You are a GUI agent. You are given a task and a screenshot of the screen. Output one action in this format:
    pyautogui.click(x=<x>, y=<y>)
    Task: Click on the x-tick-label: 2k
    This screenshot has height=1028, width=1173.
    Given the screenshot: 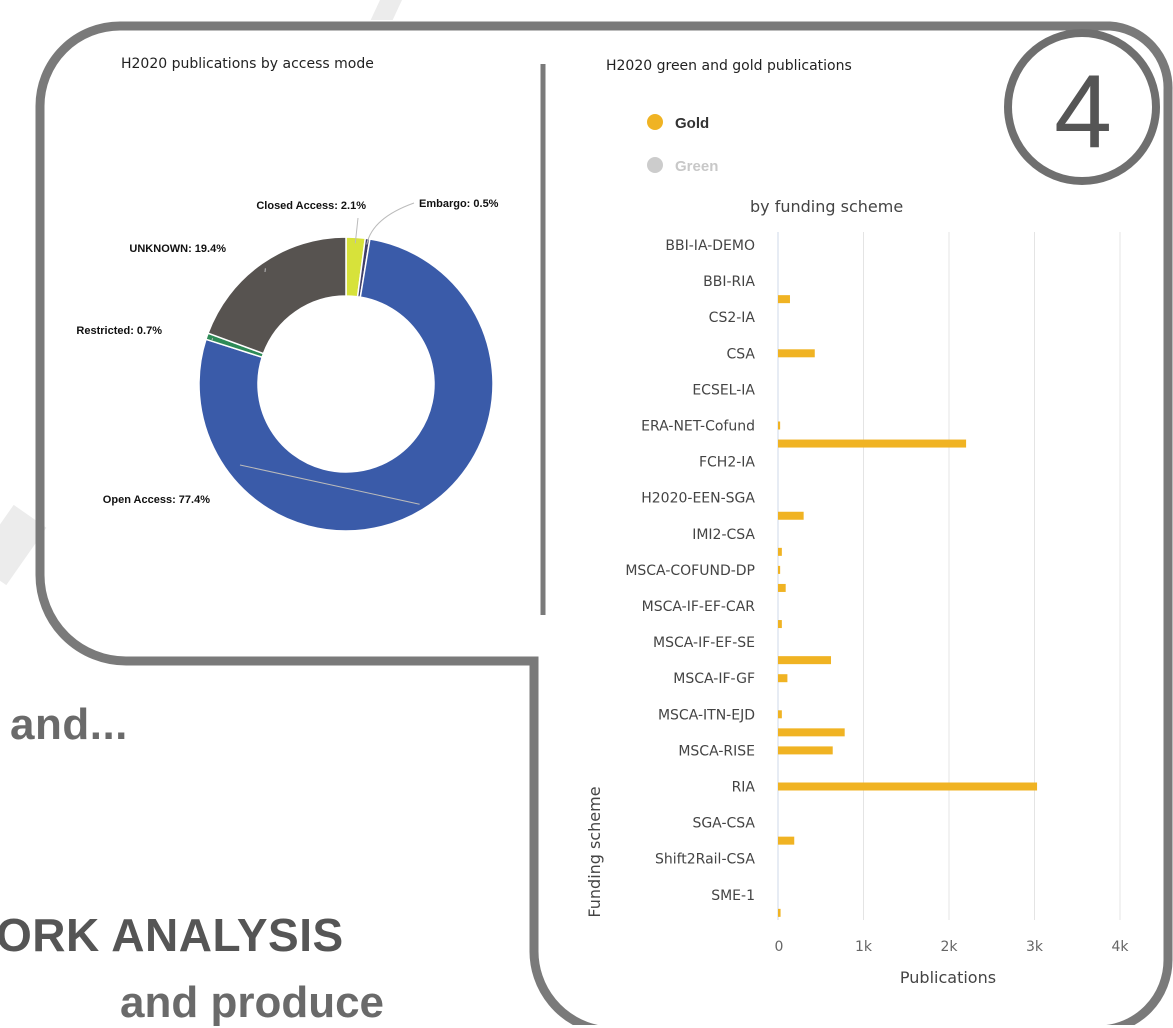 What is the action you would take?
    pyautogui.click(x=949, y=947)
    